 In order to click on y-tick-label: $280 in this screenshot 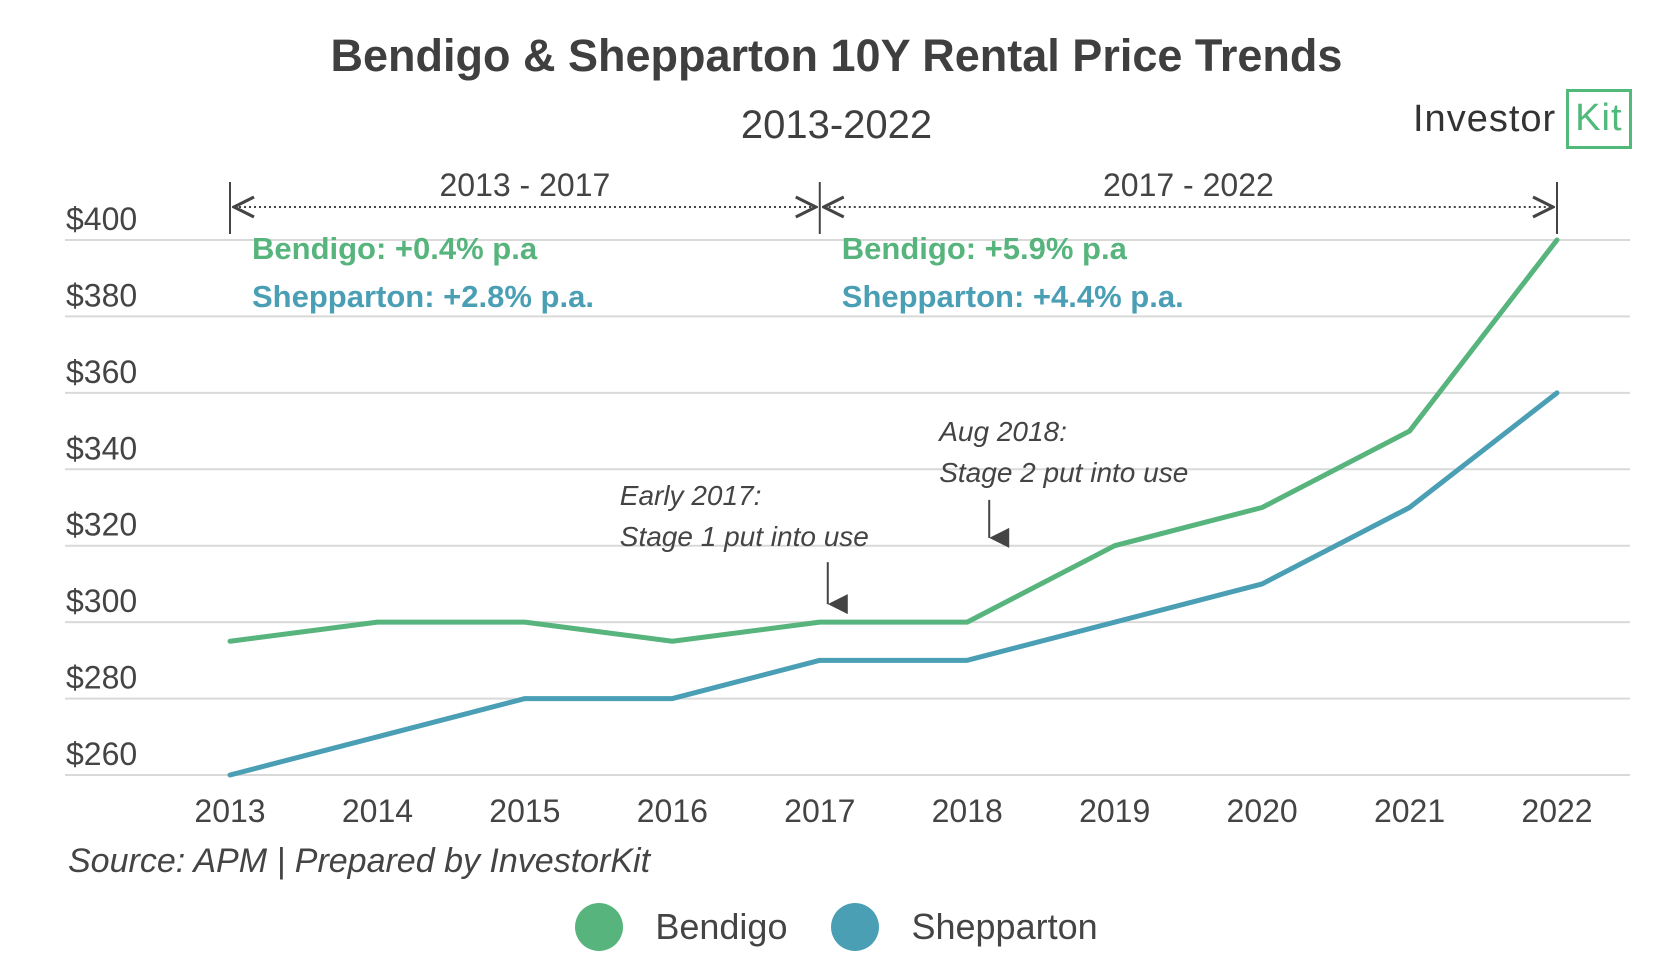, I will do `click(101, 678)`.